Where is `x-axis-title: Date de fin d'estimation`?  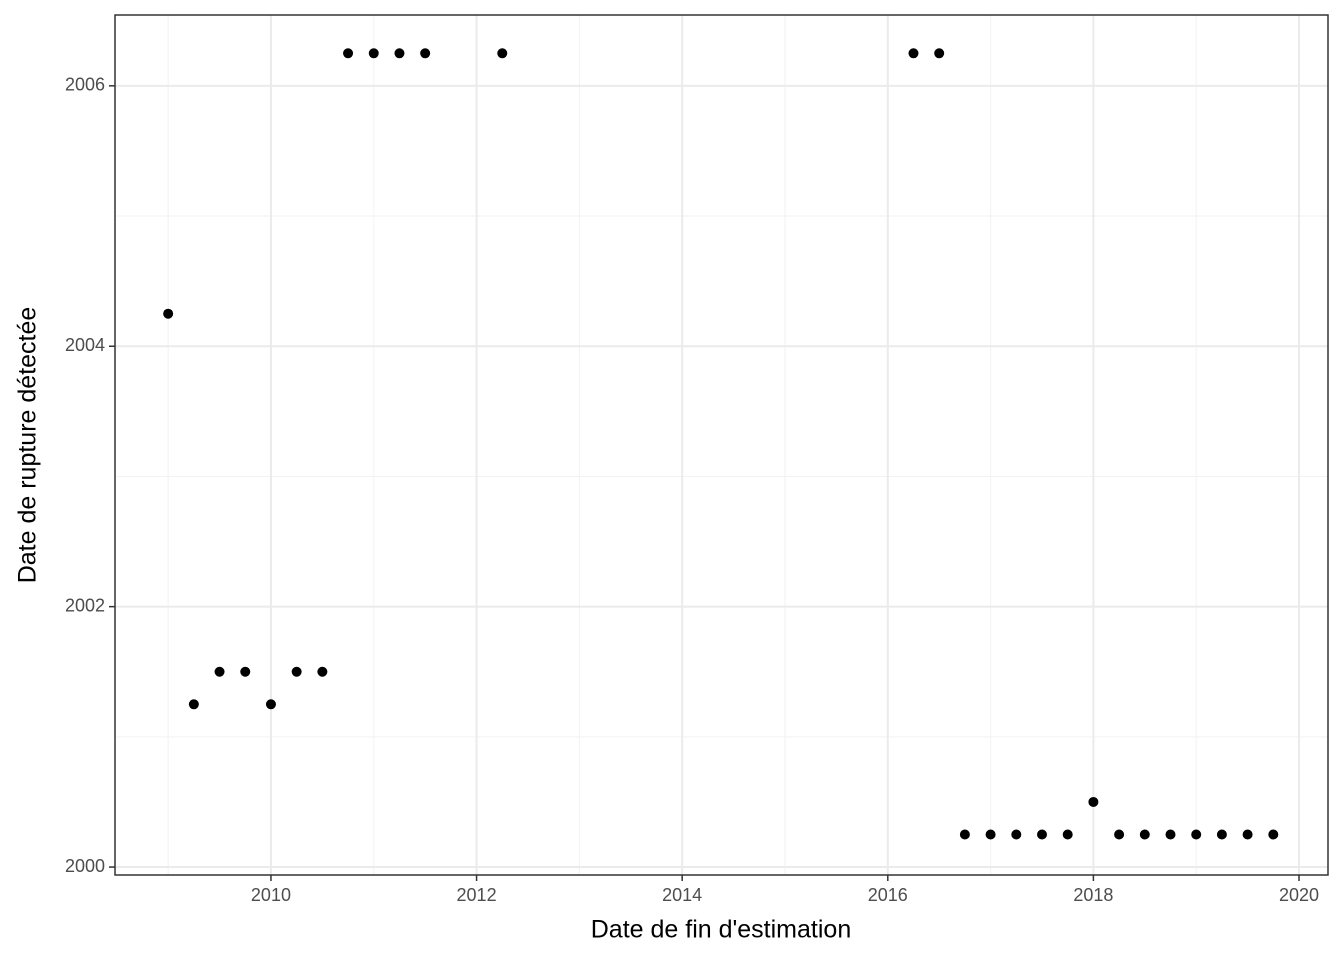
x-axis-title: Date de fin d'estimation is located at coordinates (721, 930).